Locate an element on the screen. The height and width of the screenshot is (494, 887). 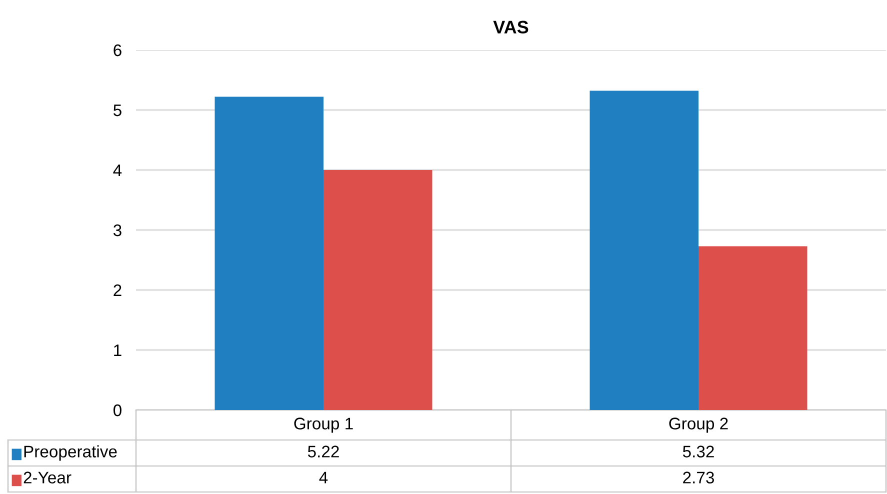
x-tick-label: Group 2 is located at coordinates (698, 425).